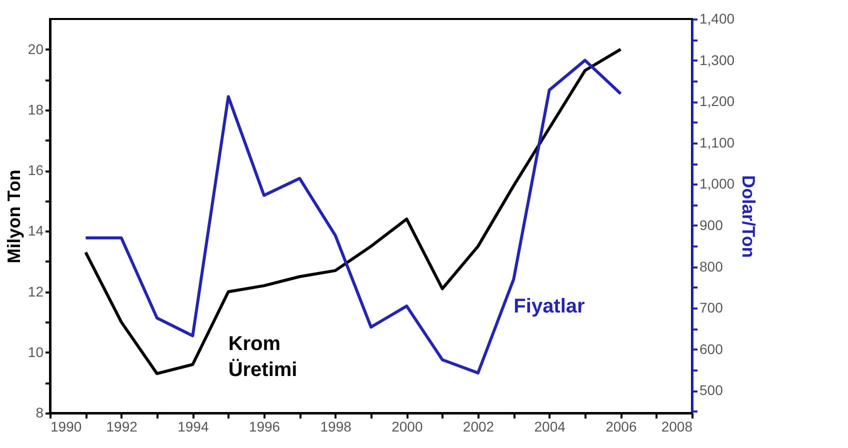 This screenshot has width=848, height=448. I want to click on y-tick-label: 10, so click(36, 352).